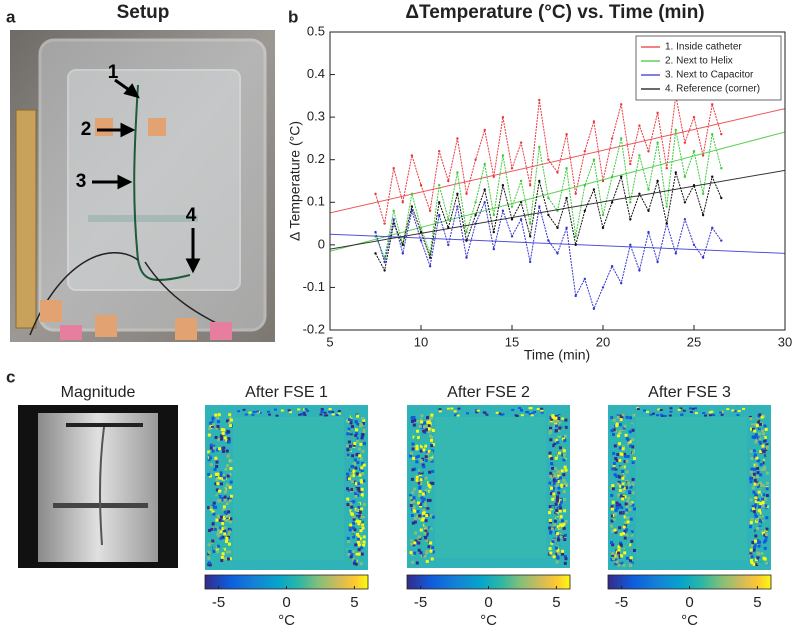 The width and height of the screenshot is (800, 629). I want to click on legend-label: 4. Reference (corner), so click(712, 89).